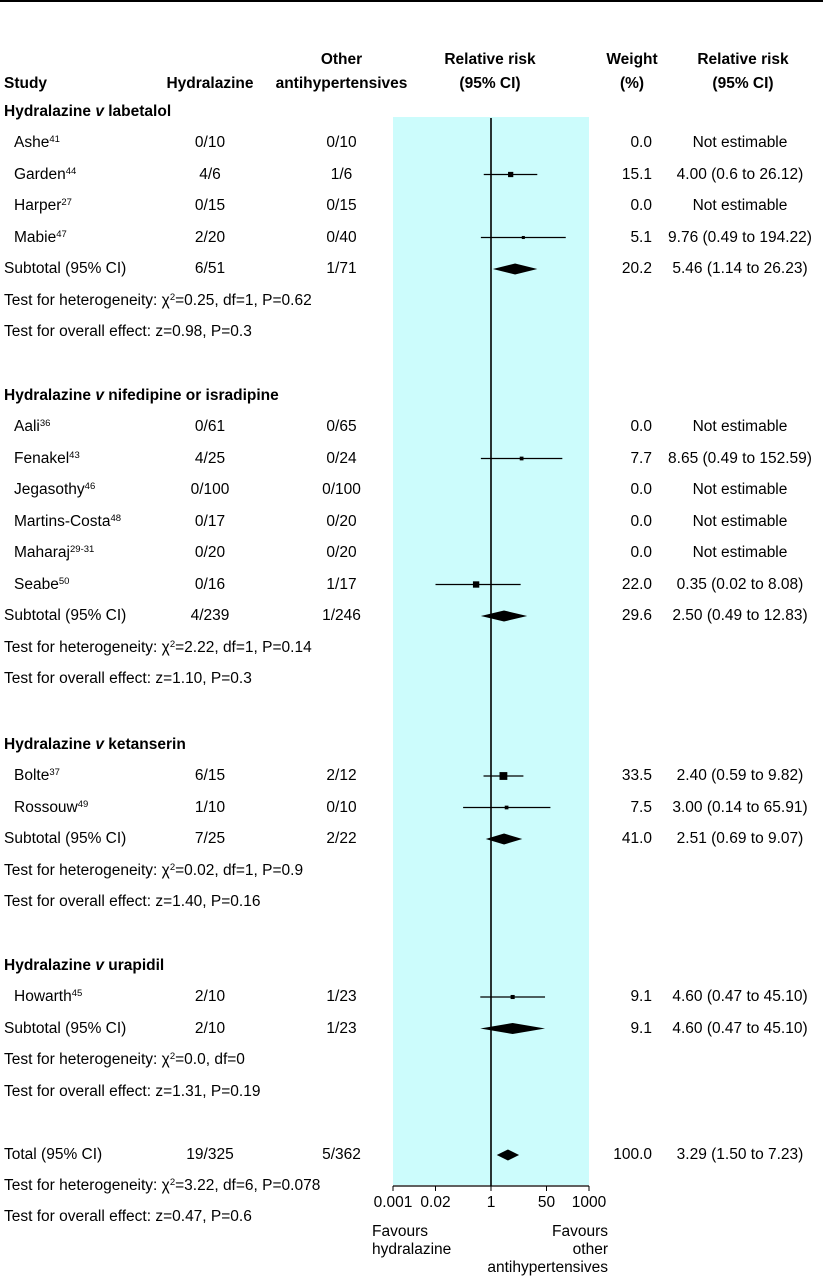 The height and width of the screenshot is (1280, 823). I want to click on hydralazine-events: 4/6, so click(210, 174).